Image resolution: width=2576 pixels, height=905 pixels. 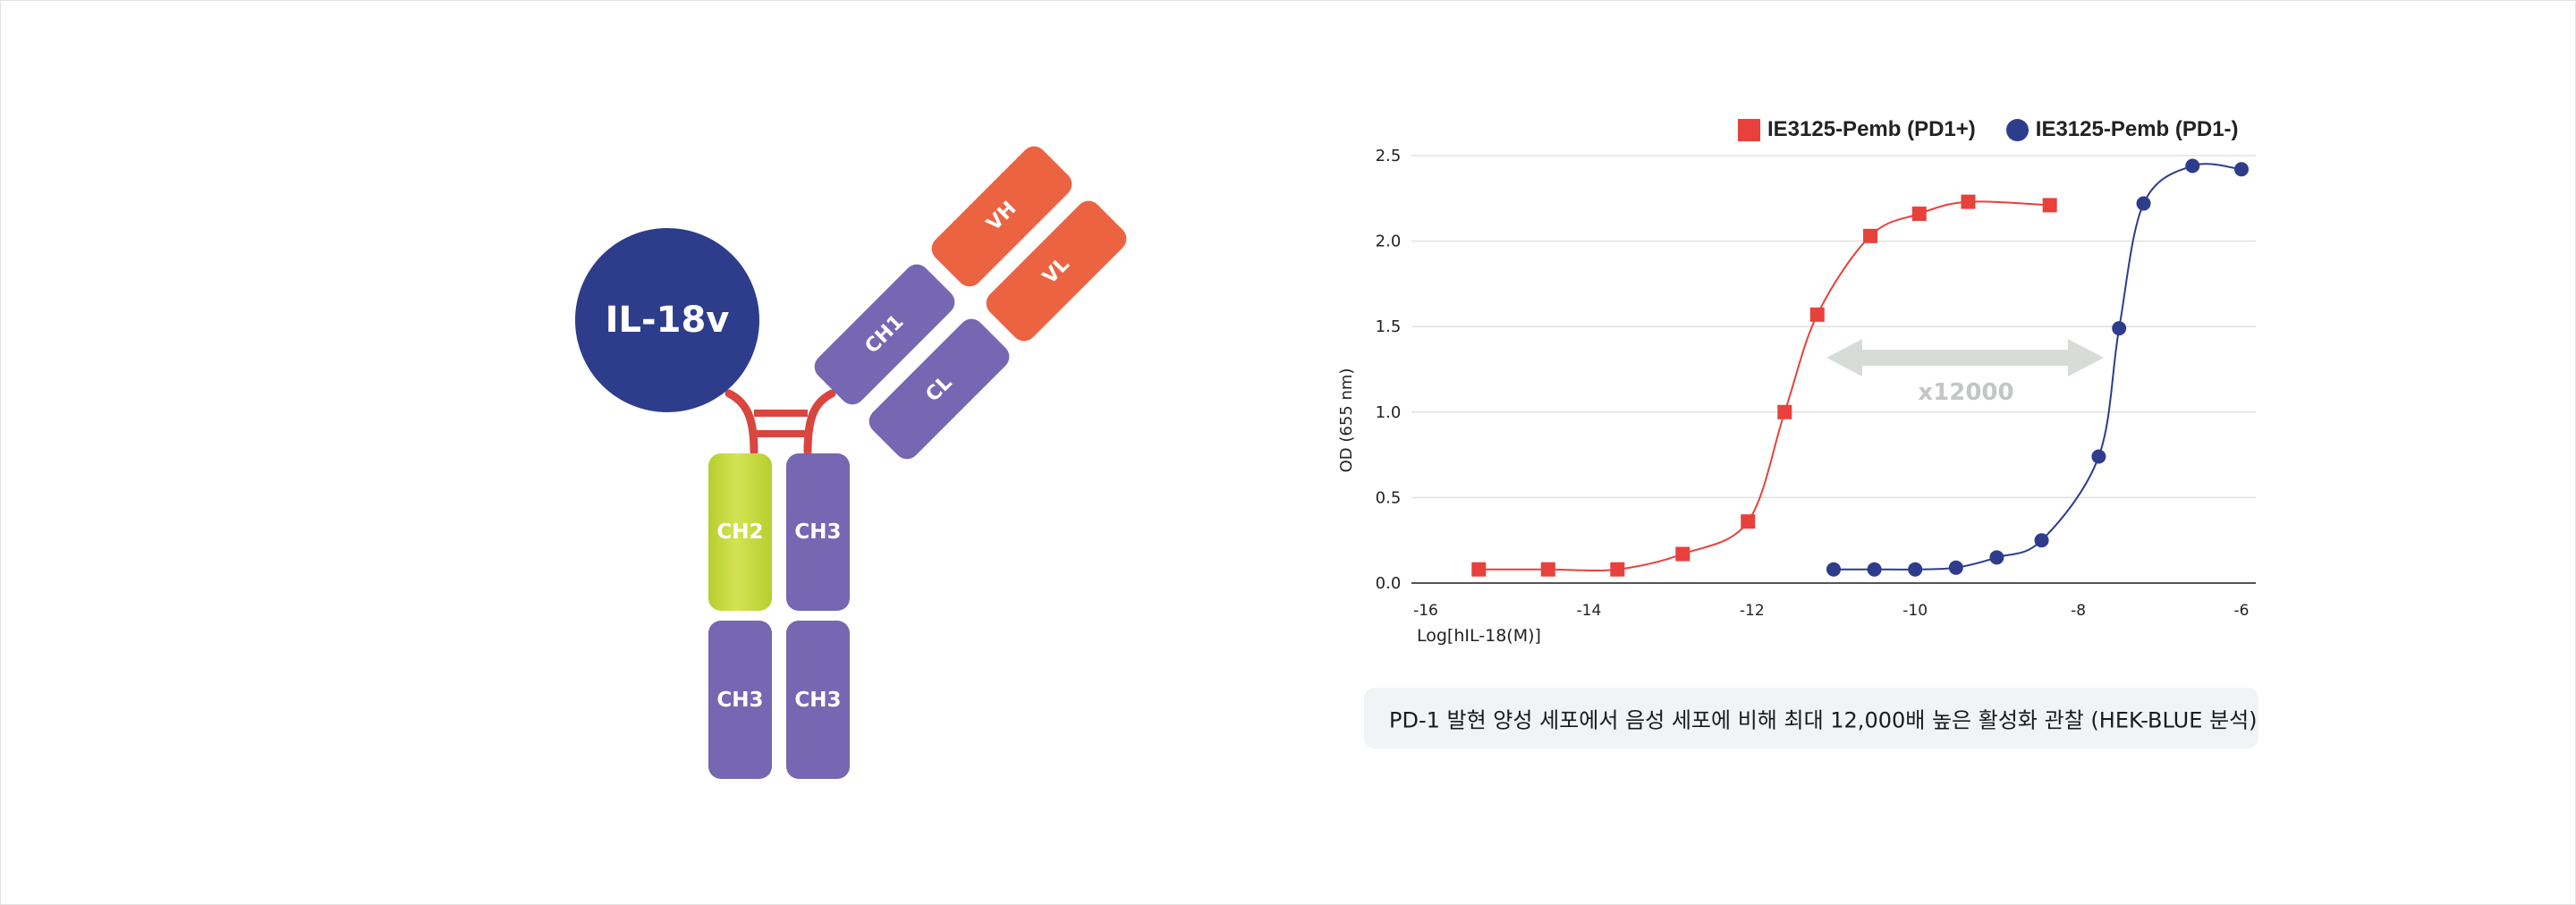 What do you see at coordinates (1831, 611) in the screenshot?
I see `x-tick-labels: -16 -14 -12 -10 -8 -6` at bounding box center [1831, 611].